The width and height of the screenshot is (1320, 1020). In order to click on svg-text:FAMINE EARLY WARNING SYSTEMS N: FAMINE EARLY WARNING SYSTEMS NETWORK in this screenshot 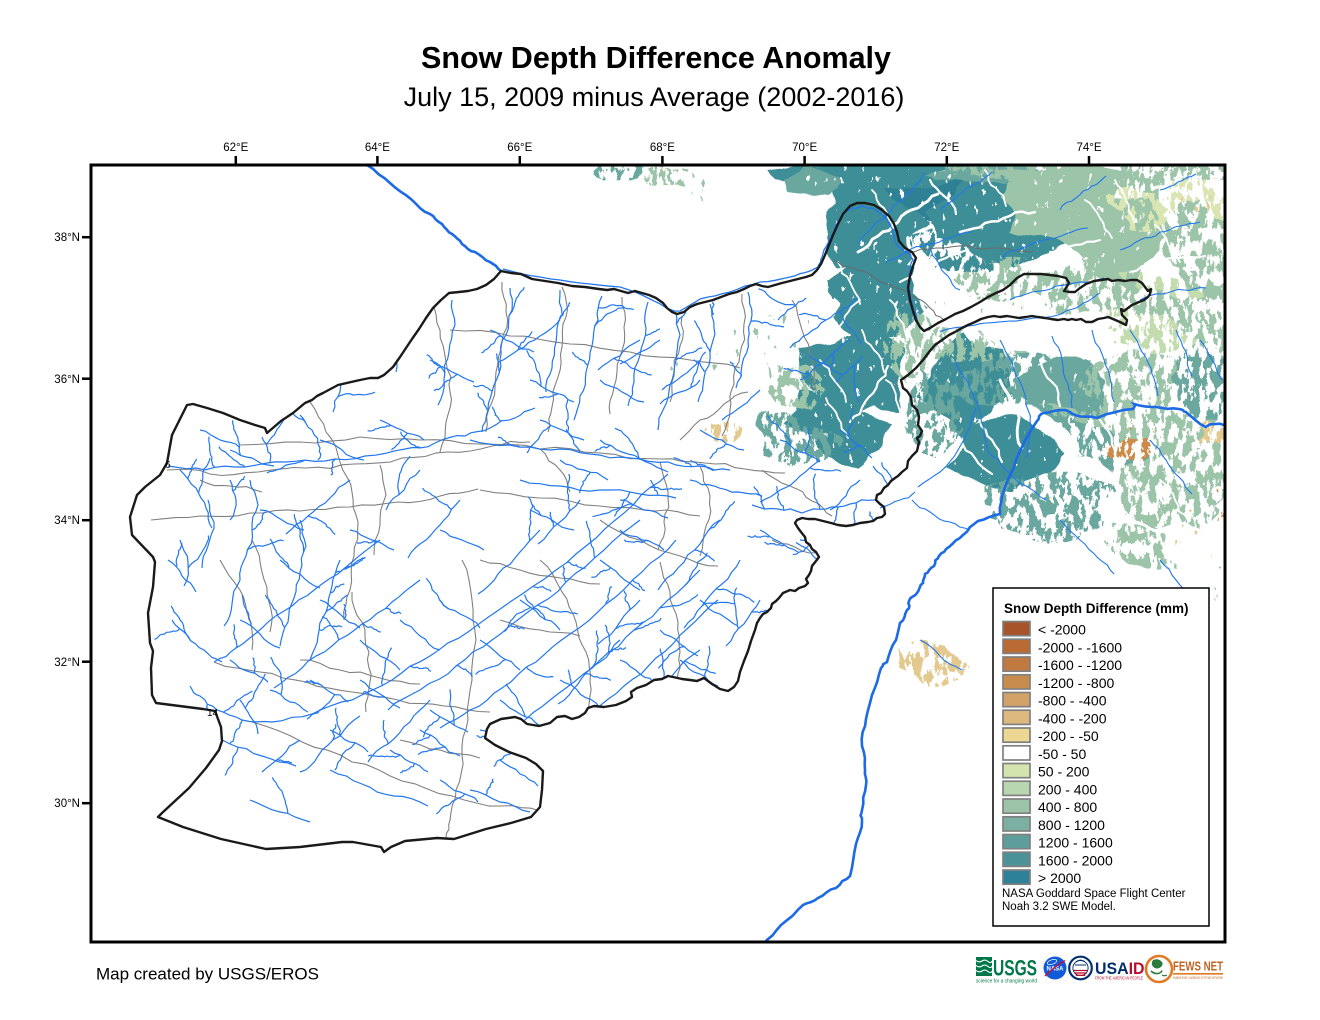, I will do `click(1198, 978)`.